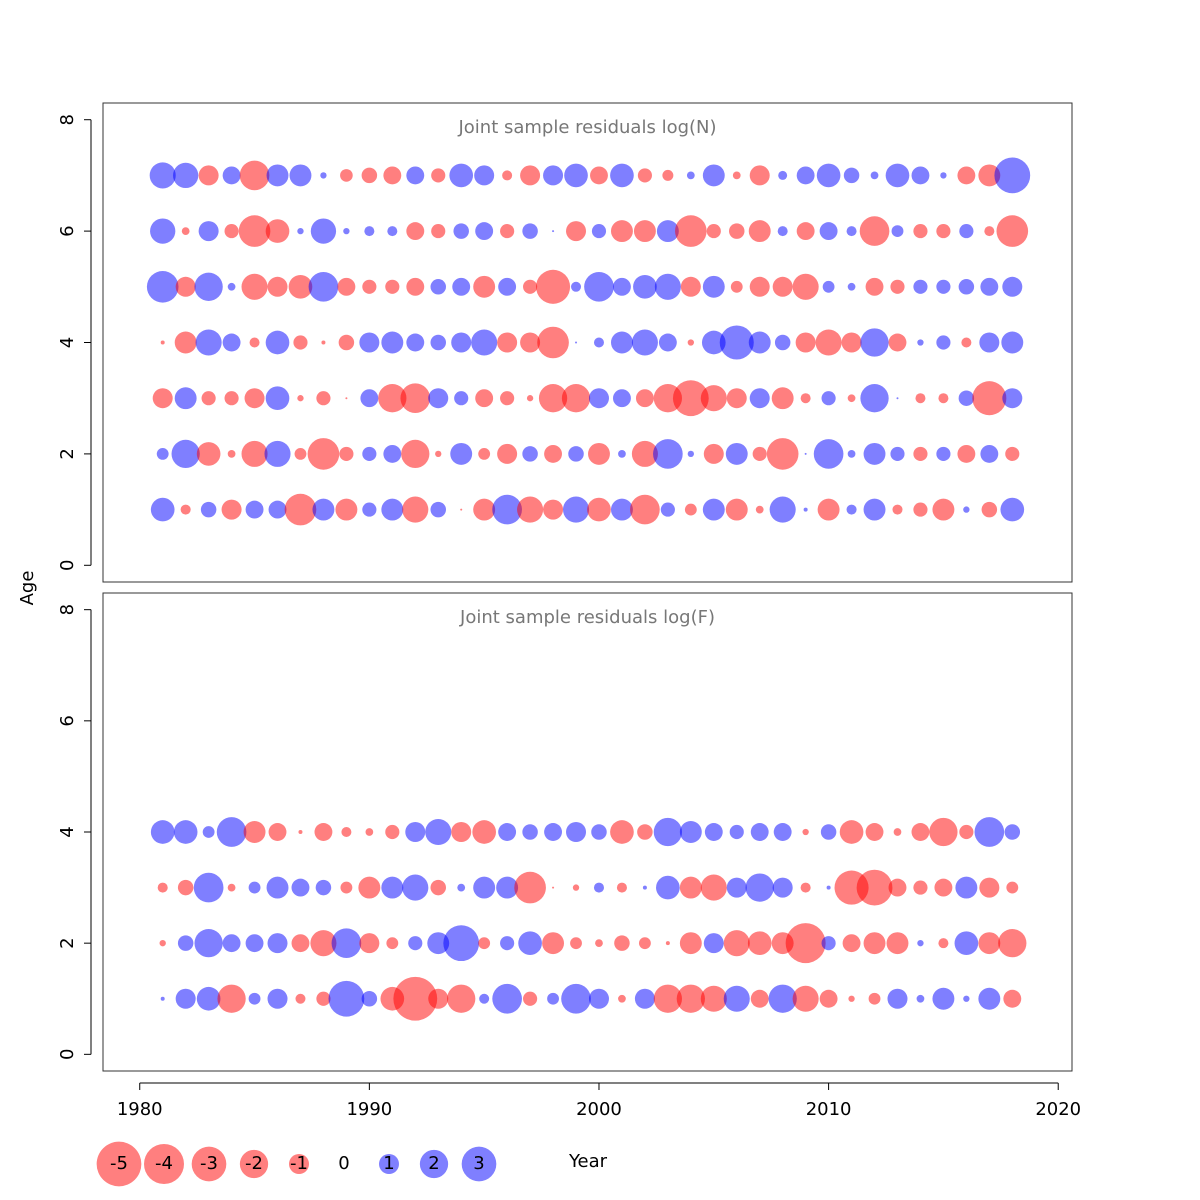  Describe the element at coordinates (209, 1163) in the screenshot. I see `legend-label: -3` at that location.